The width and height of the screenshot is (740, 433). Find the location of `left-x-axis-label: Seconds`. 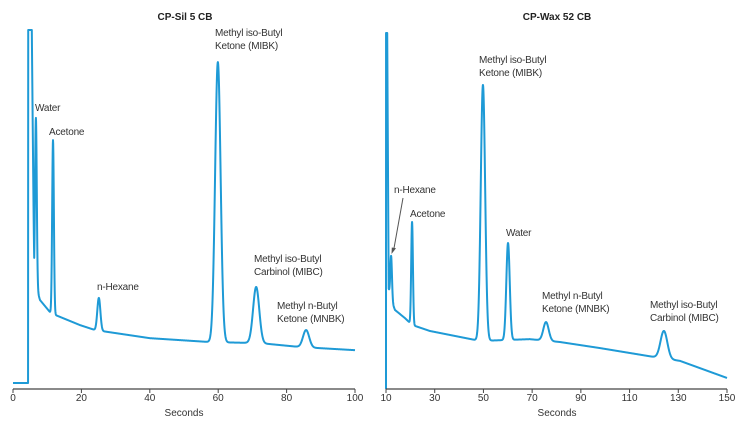

left-x-axis-label: Seconds is located at coordinates (184, 413).